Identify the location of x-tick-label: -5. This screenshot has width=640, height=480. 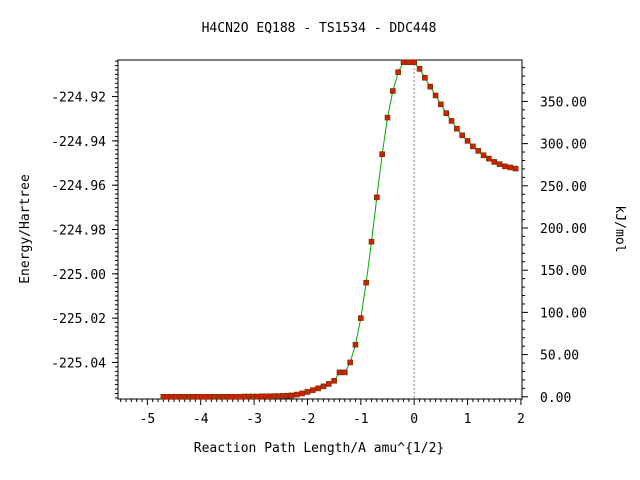
(148, 419).